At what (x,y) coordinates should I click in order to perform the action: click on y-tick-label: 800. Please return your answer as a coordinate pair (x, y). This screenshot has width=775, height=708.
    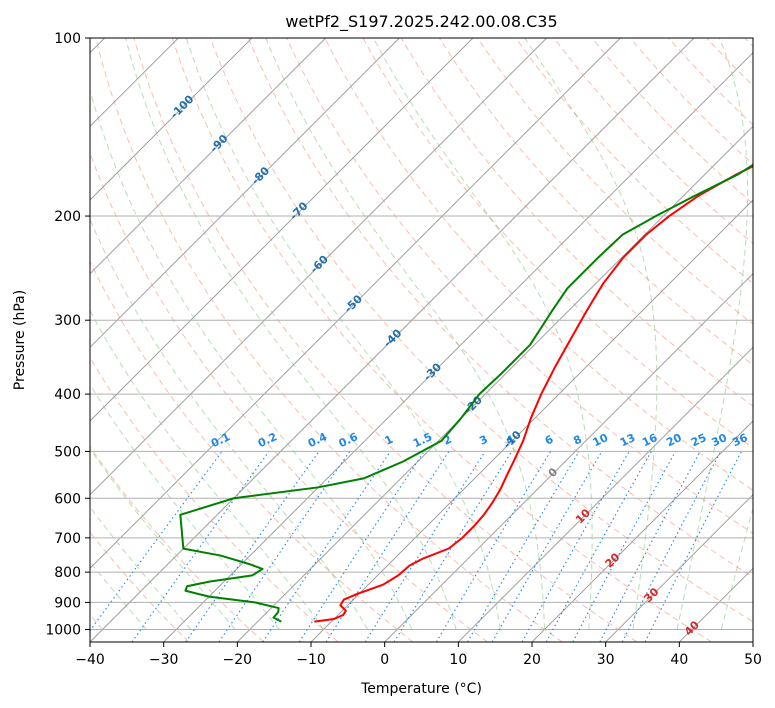
    Looking at the image, I should click on (67, 573).